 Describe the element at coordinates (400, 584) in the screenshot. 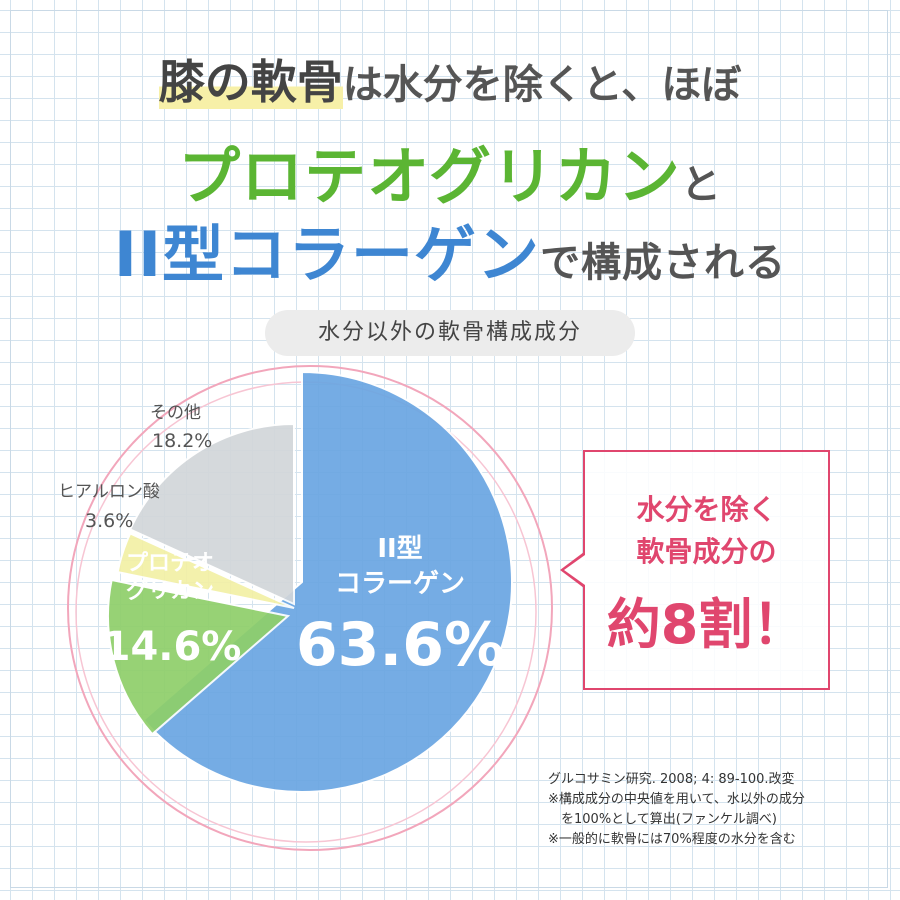

I see `slice-label: コラーゲン` at that location.